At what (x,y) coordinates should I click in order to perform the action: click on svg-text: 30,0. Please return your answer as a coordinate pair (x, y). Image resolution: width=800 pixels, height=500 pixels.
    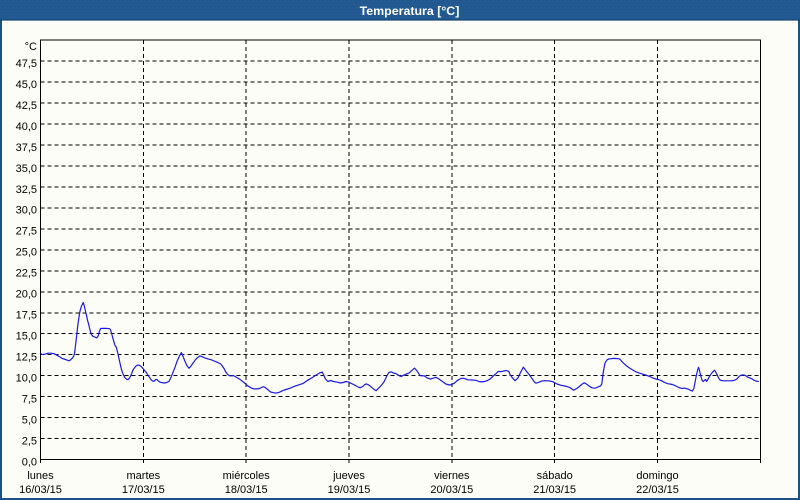
    Looking at the image, I should click on (26, 211).